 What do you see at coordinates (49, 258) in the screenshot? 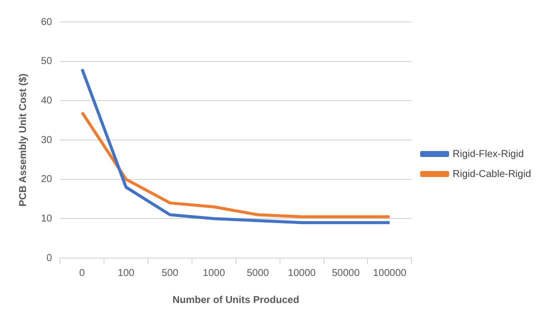
I see `y-tick-label: 0` at bounding box center [49, 258].